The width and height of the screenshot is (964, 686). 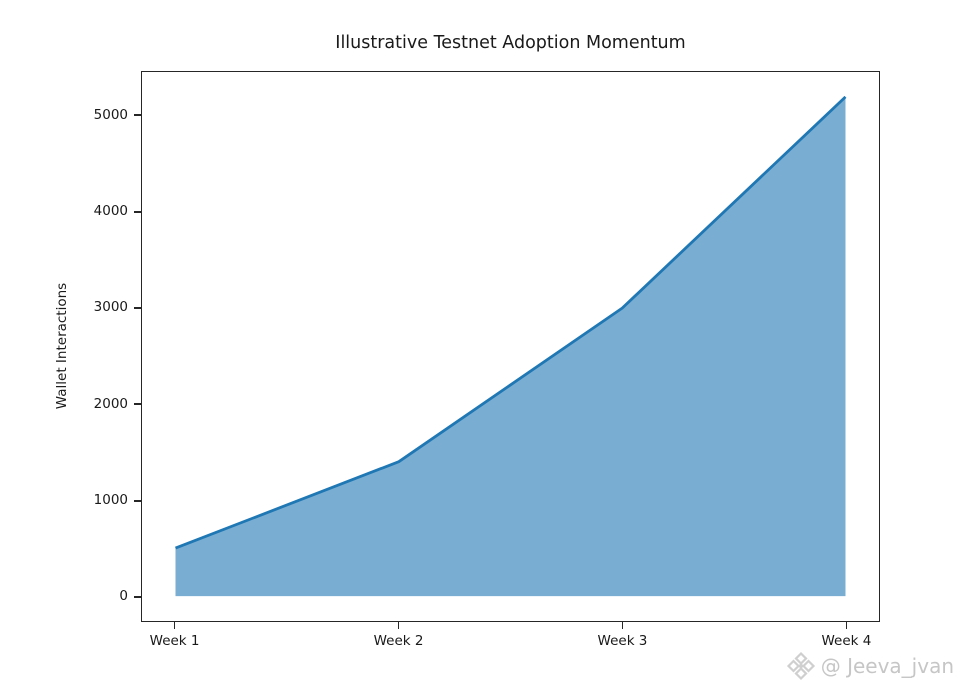 I want to click on watermark: @ Jeeva_jvan, so click(x=870, y=666).